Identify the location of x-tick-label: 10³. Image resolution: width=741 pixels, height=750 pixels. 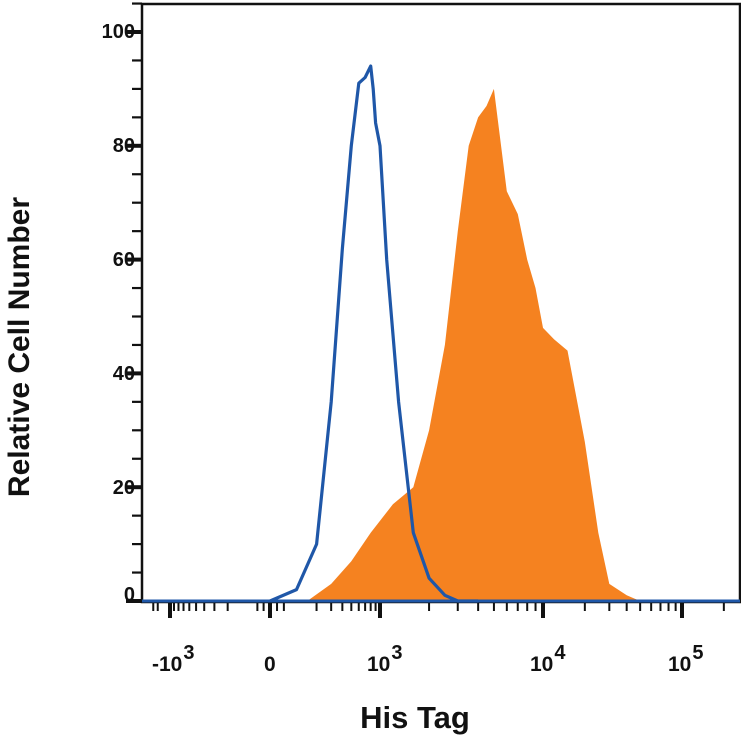
(385, 659).